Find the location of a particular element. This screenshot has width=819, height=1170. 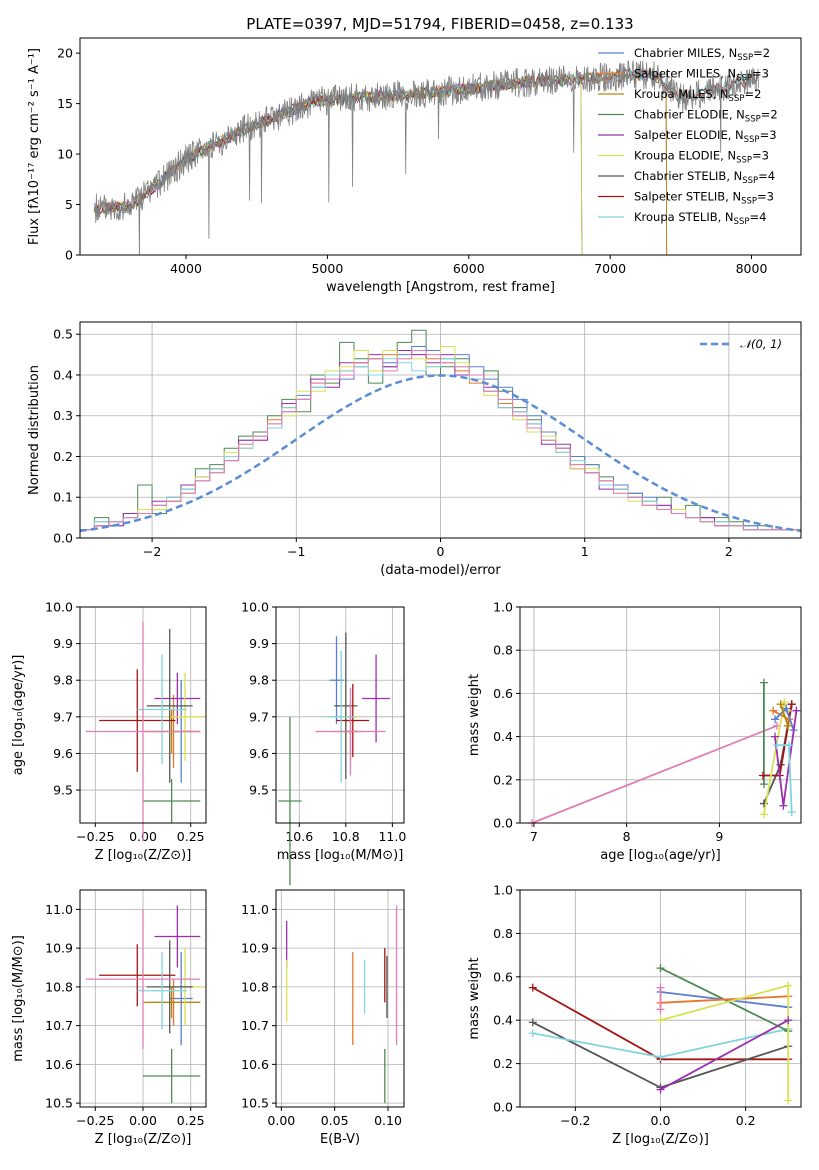

y-tick-label: 10.8 is located at coordinates (255, 986).